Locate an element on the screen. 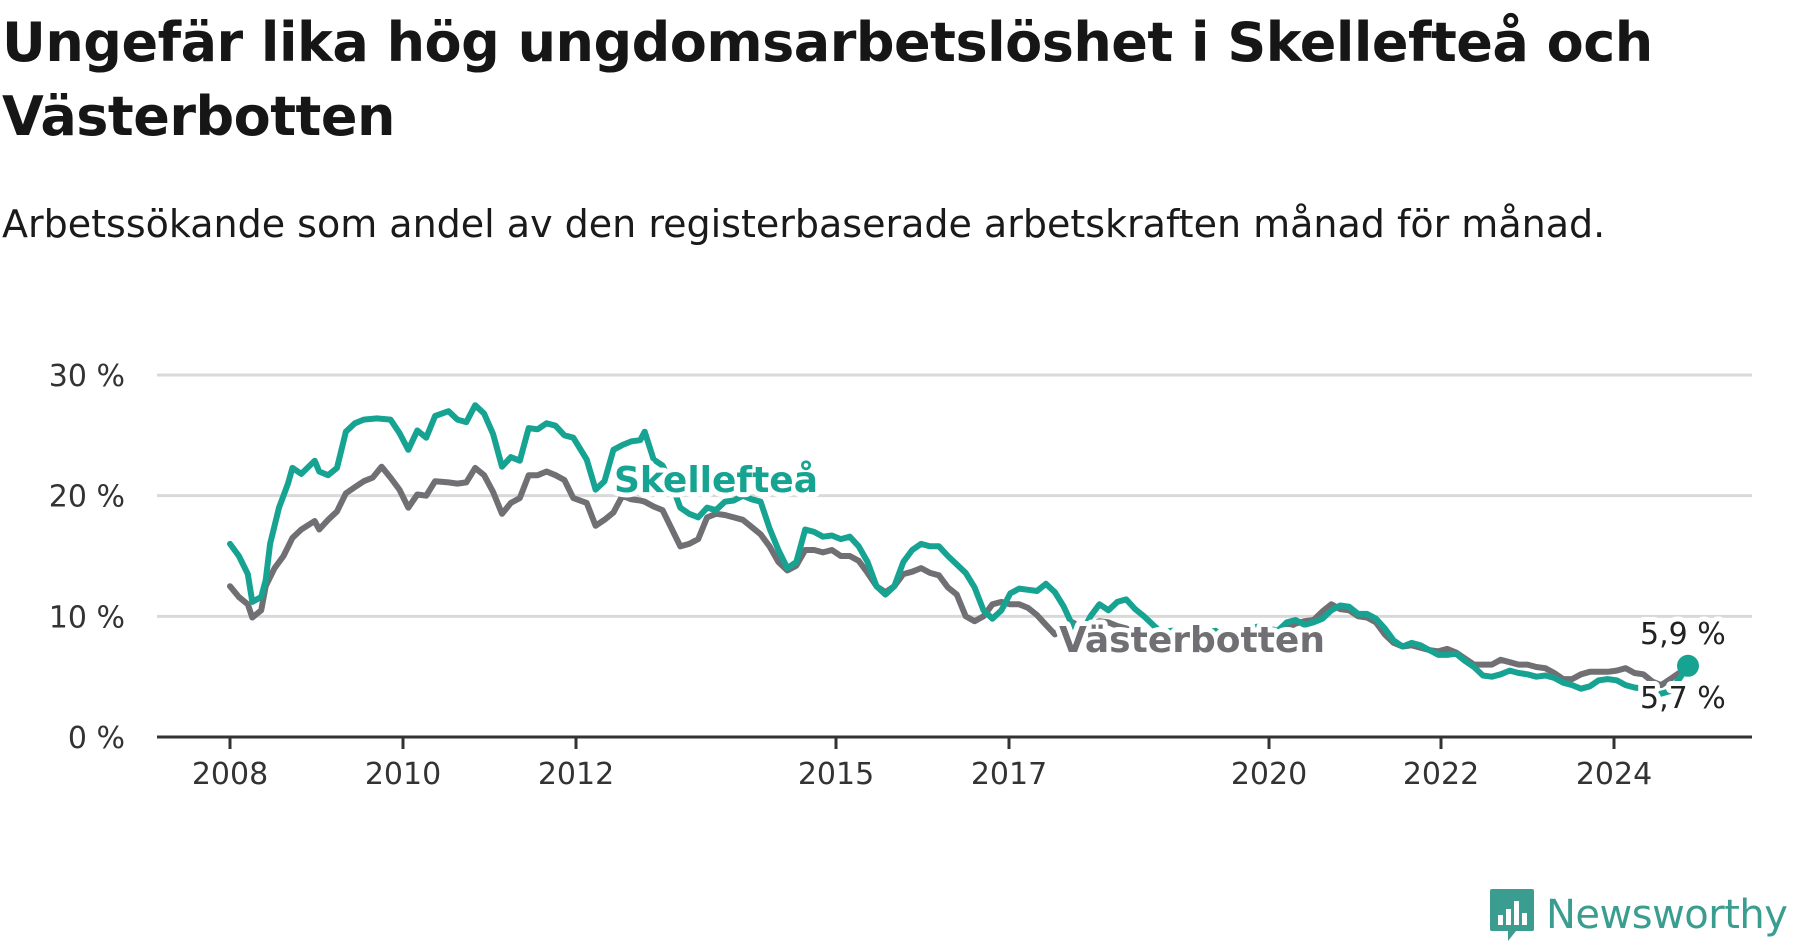 This screenshot has width=1800, height=950. y-tick-label: 10 % is located at coordinates (87, 617).